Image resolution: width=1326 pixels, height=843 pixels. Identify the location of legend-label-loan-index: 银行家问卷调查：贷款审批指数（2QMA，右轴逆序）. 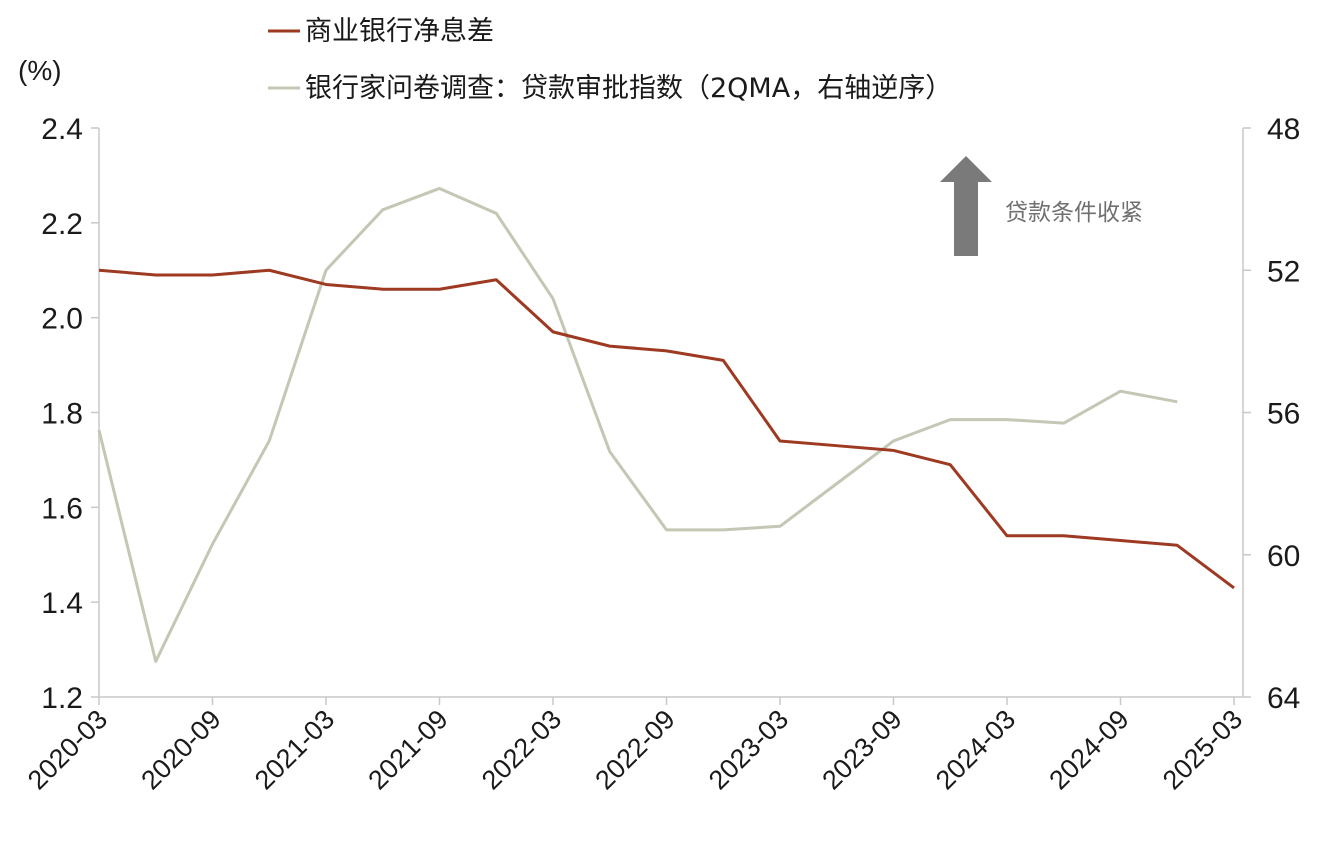
(628, 88).